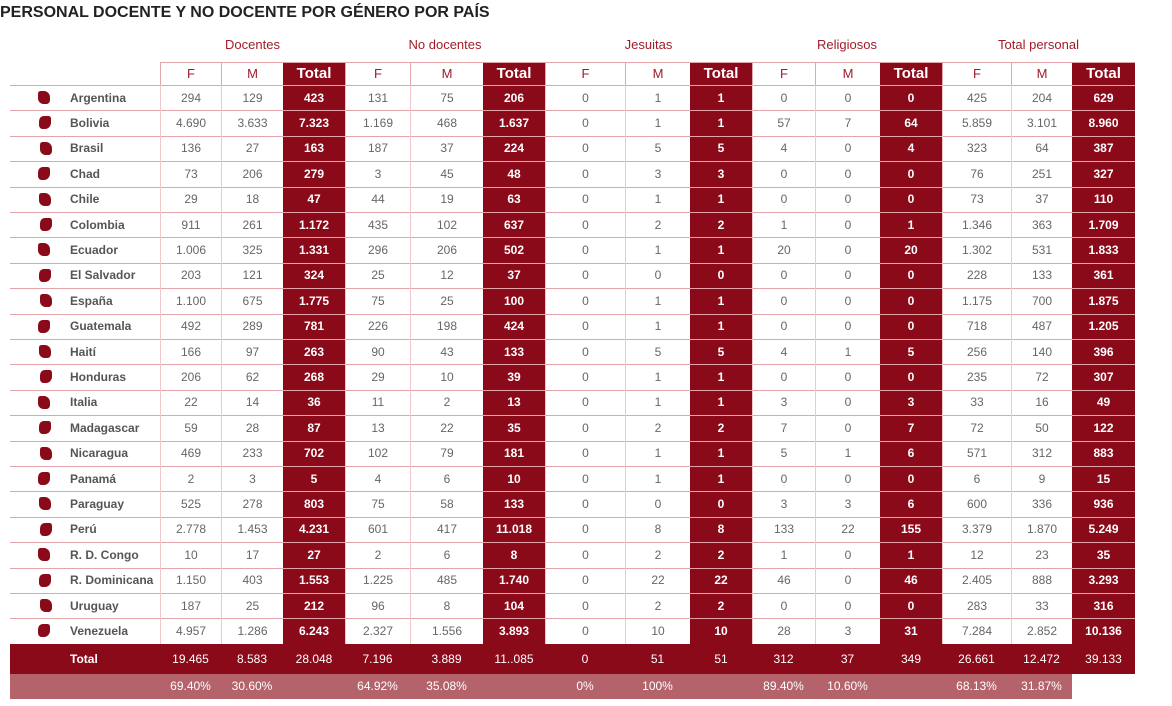 The image size is (1172, 706). What do you see at coordinates (1103, 605) in the screenshot?
I see `cell: 316` at bounding box center [1103, 605].